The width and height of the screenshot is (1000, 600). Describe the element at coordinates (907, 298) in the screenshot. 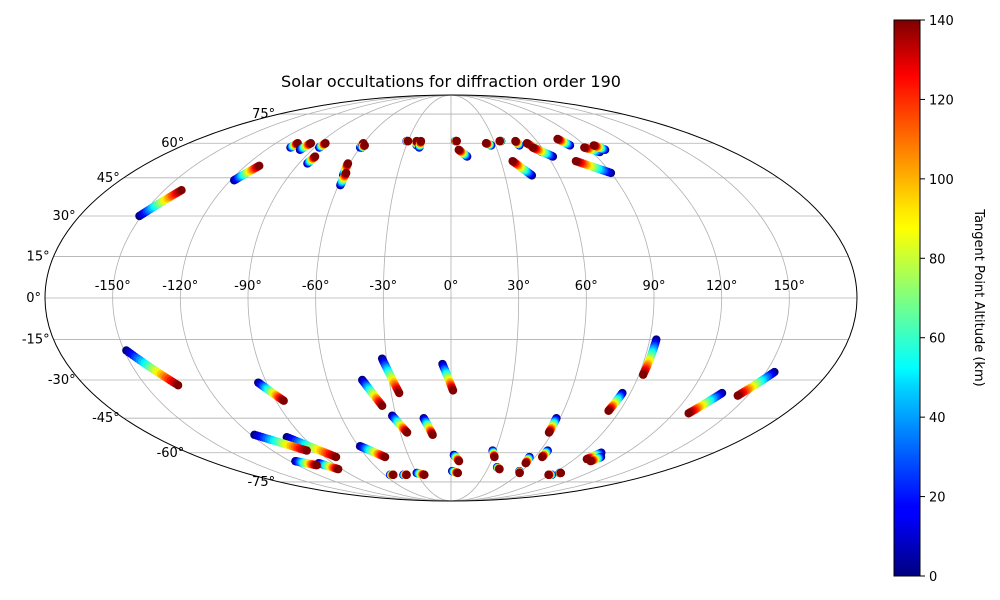

I see `colorbar-gradient` at that location.